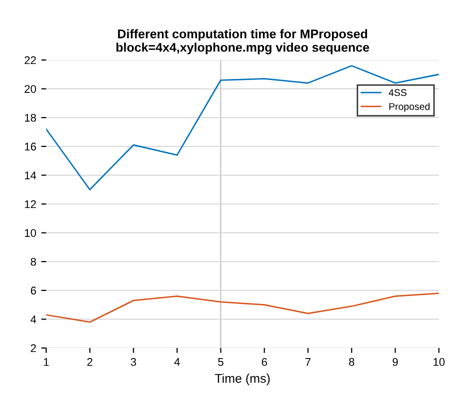 This screenshot has width=462, height=400. Describe the element at coordinates (395, 362) in the screenshot. I see `x-tick-label: 9` at that location.